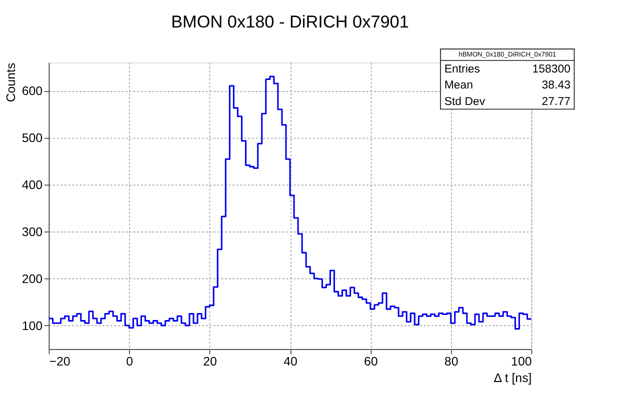 The width and height of the screenshot is (623, 403). I want to click on y-tick-label: 500, so click(32, 137).